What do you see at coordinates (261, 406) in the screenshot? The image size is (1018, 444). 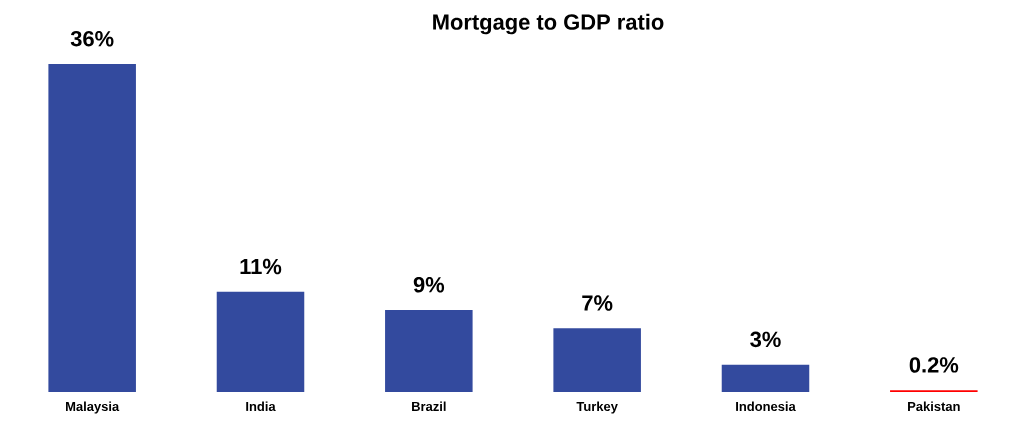 I see `x-tick-label: India` at bounding box center [261, 406].